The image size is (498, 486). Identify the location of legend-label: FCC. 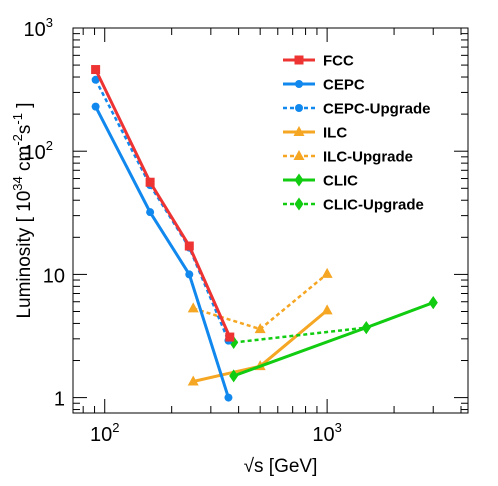
(338, 61).